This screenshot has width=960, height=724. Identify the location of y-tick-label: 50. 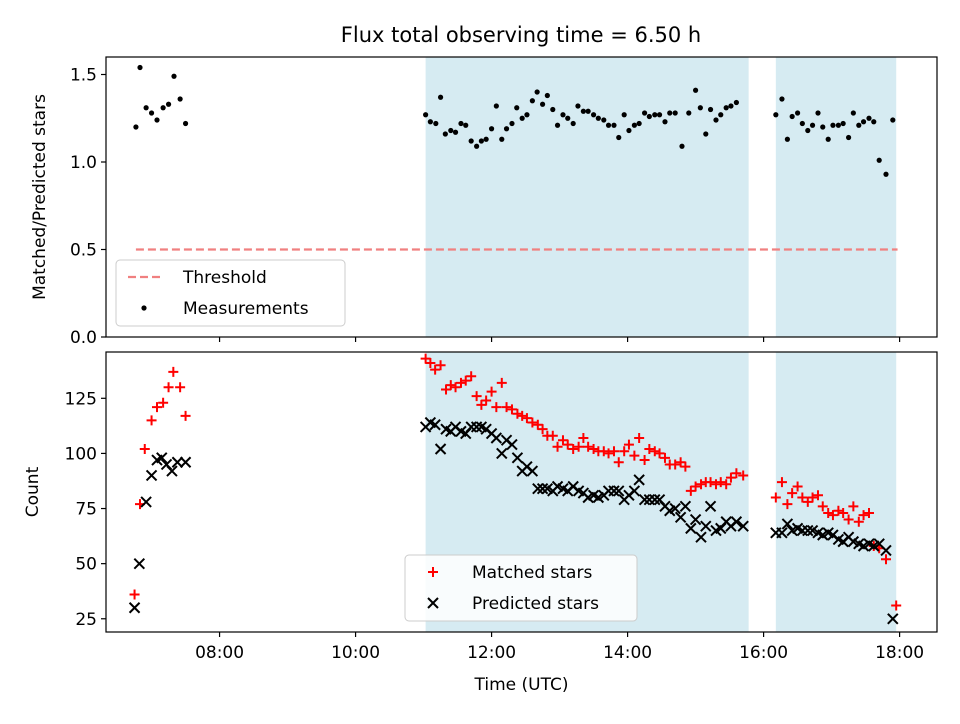
(86, 565).